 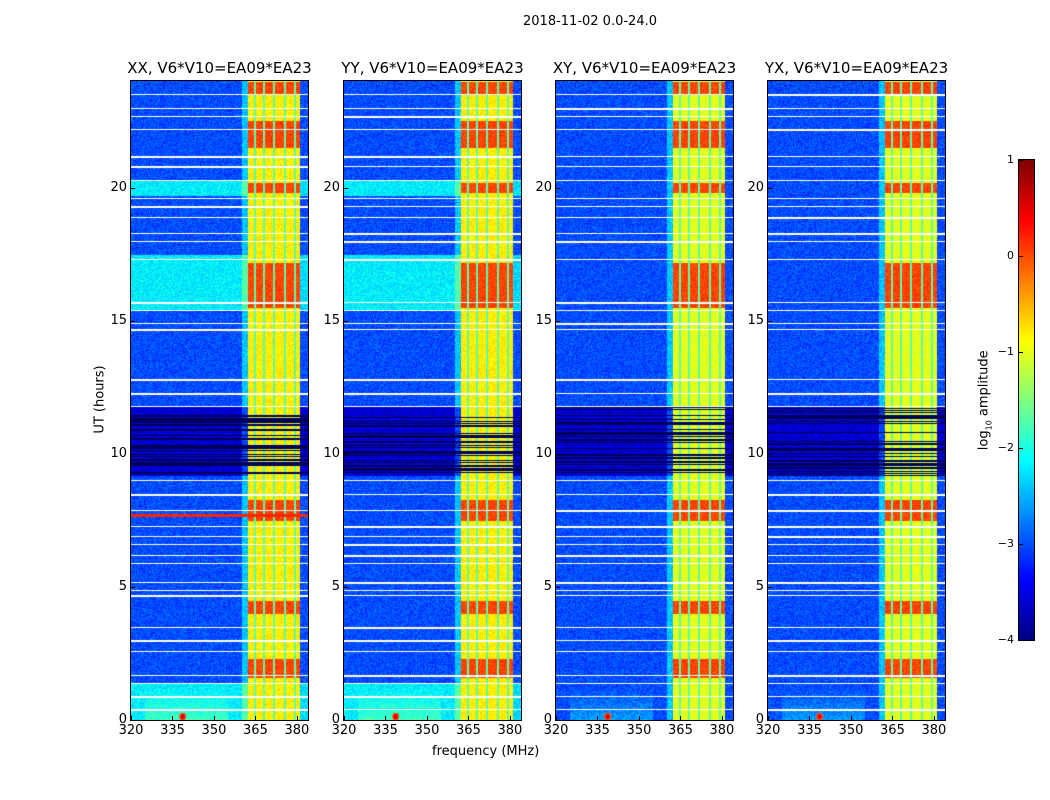 I want to click on panel-title: XX, V6*V10=EA09*EA23, so click(x=219, y=68).